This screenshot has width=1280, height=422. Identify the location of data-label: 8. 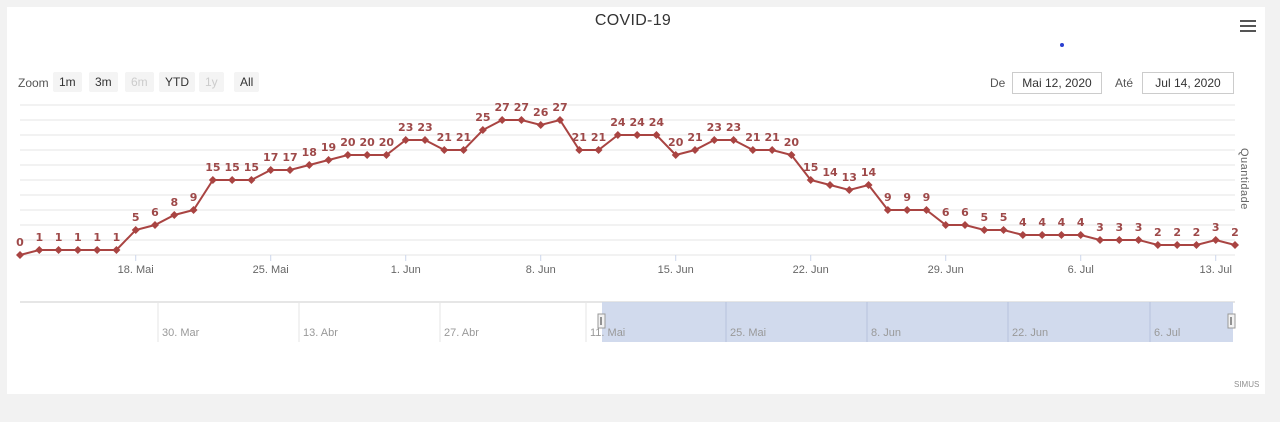
(174, 202).